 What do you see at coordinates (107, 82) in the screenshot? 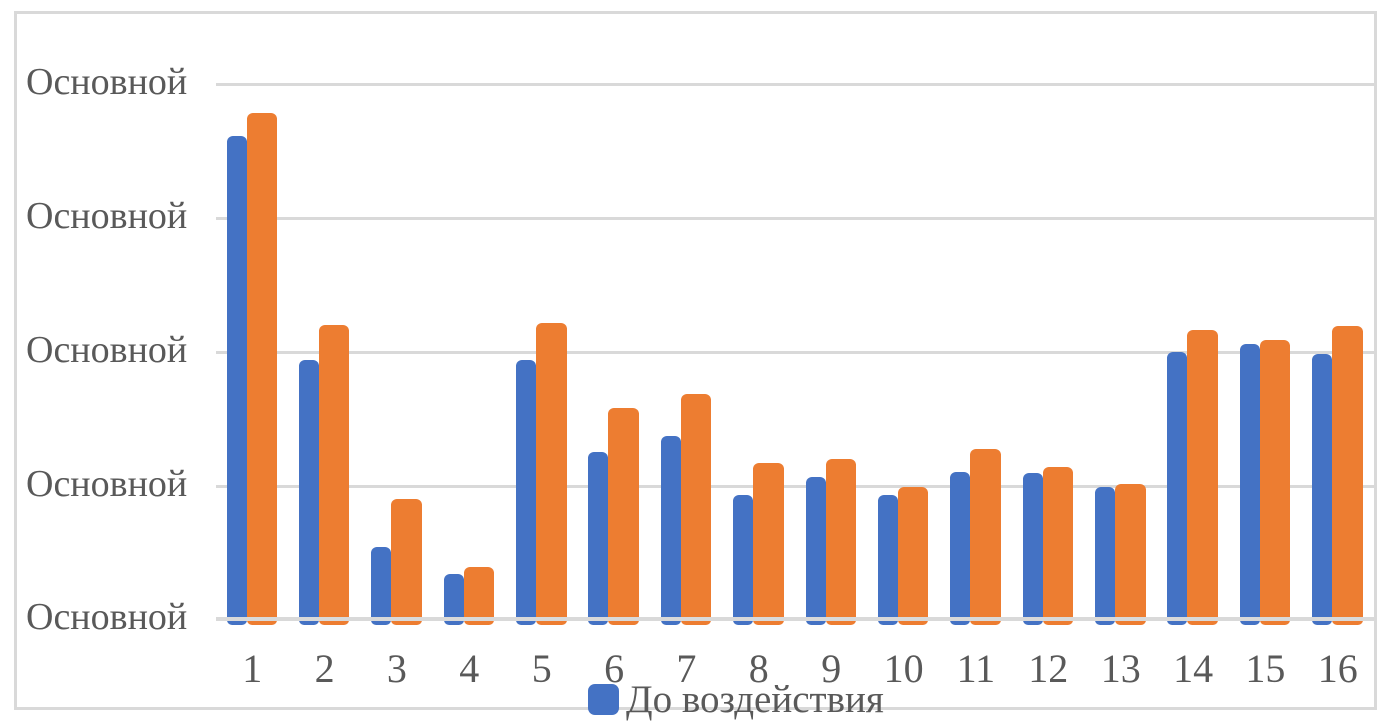
I see `y-tick-label-0: Основной` at bounding box center [107, 82].